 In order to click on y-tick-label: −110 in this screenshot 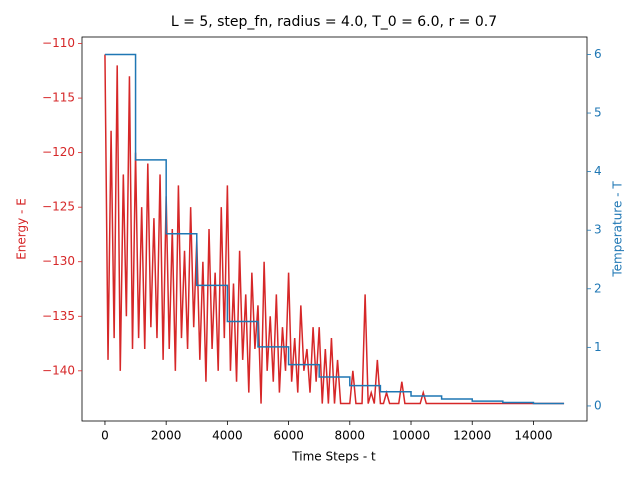, I will do `click(58, 43)`.